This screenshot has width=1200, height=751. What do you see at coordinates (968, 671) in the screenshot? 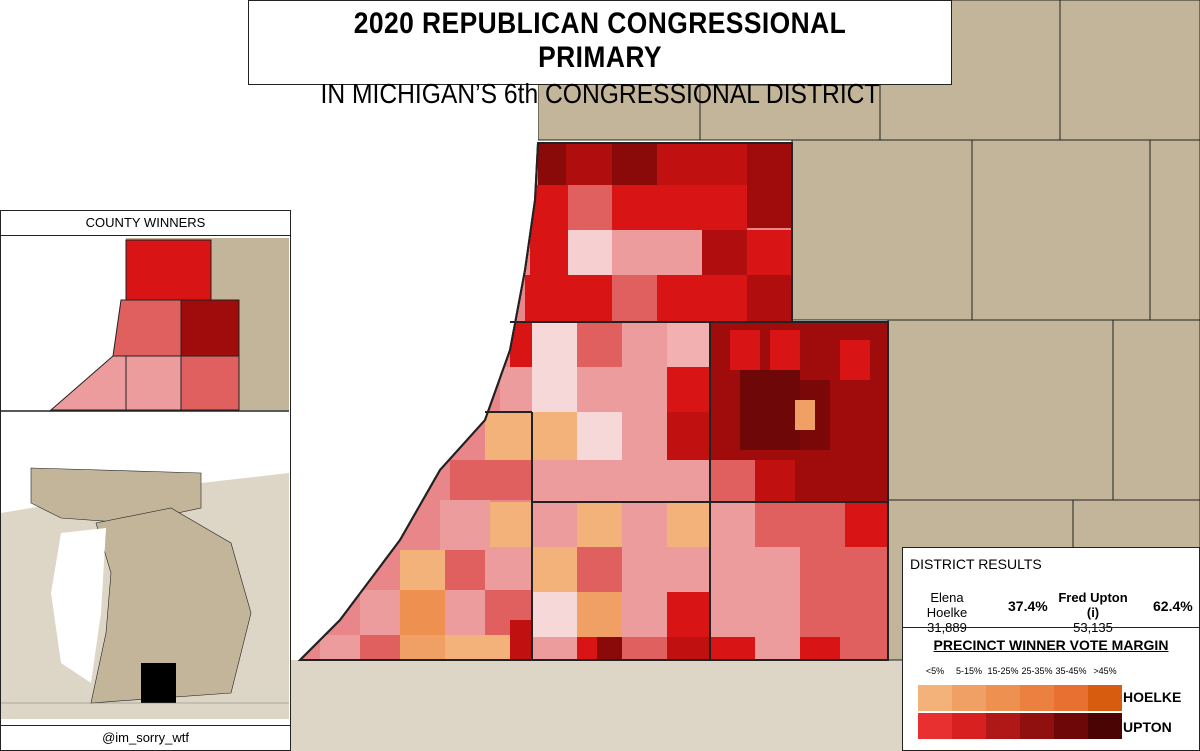
I see `legend-bin-label: 5-15%` at bounding box center [968, 671].